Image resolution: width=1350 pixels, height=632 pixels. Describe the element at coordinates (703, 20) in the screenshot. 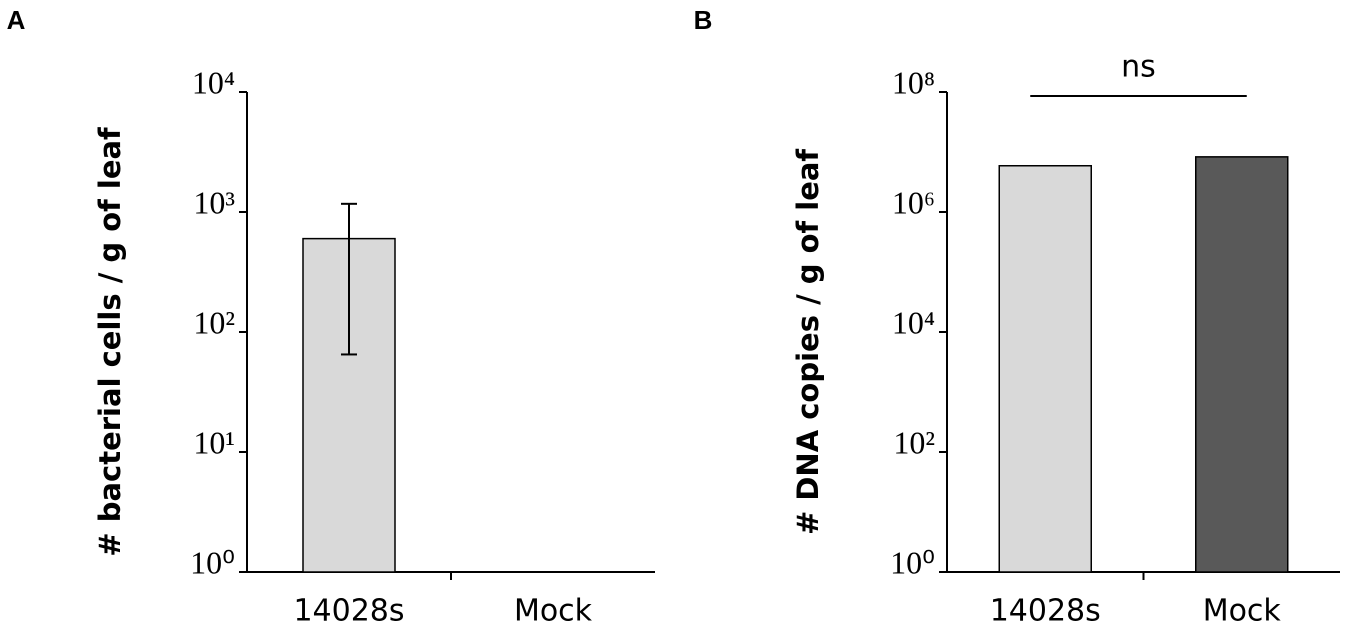

I see `panel-label: B` at that location.